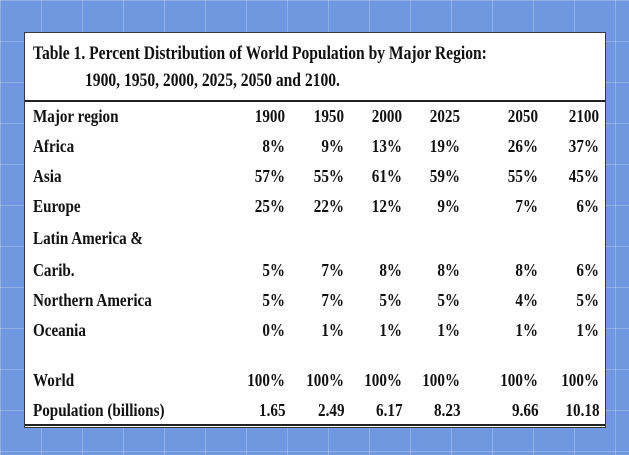 The height and width of the screenshot is (455, 629). What do you see at coordinates (54, 270) in the screenshot?
I see `row-label: Carib.` at bounding box center [54, 270].